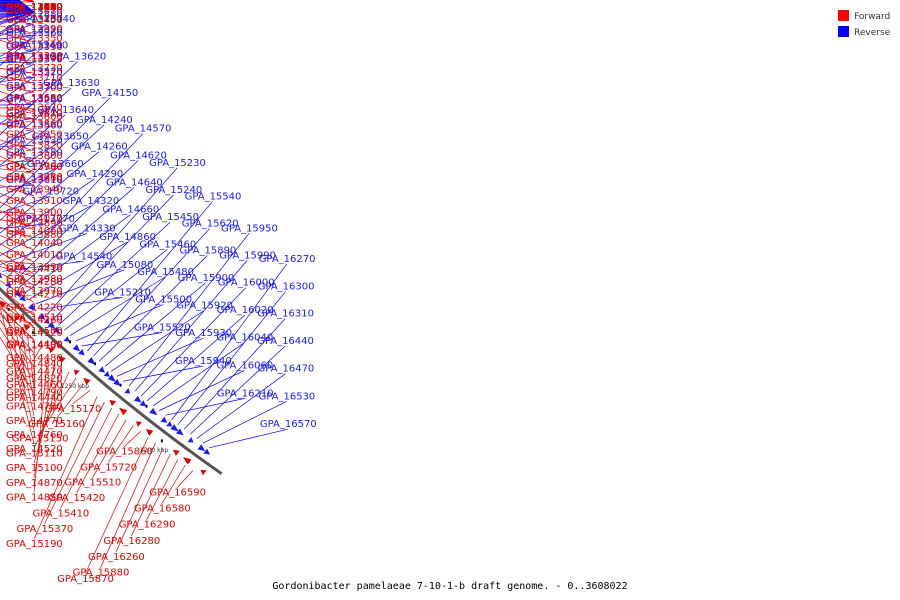 This screenshot has height=600, width=900. Describe the element at coordinates (163, 300) in the screenshot. I see `reverse-gene-label: GPA_15500` at that location.